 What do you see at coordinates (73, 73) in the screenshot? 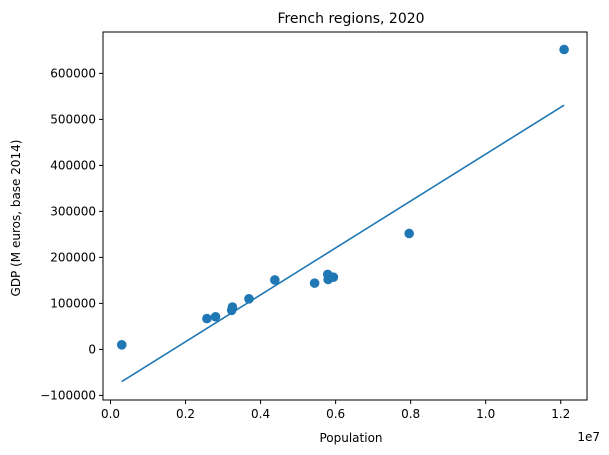
I see `y-tick-label: 600000` at bounding box center [73, 73].